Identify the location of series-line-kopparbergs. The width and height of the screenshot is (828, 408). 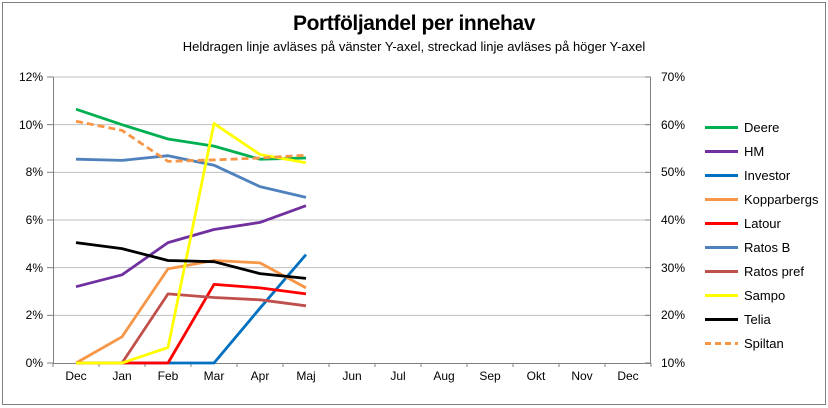
(191, 312).